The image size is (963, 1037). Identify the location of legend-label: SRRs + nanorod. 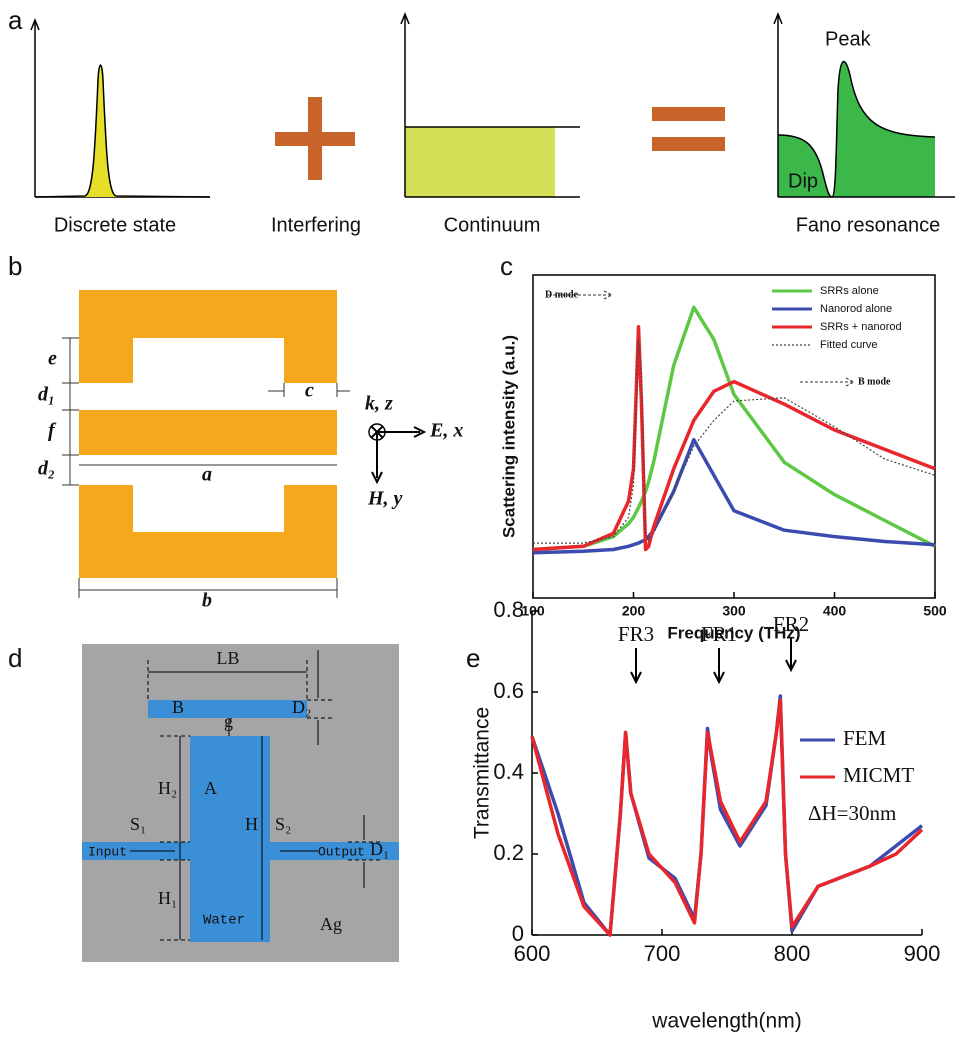
(861, 327).